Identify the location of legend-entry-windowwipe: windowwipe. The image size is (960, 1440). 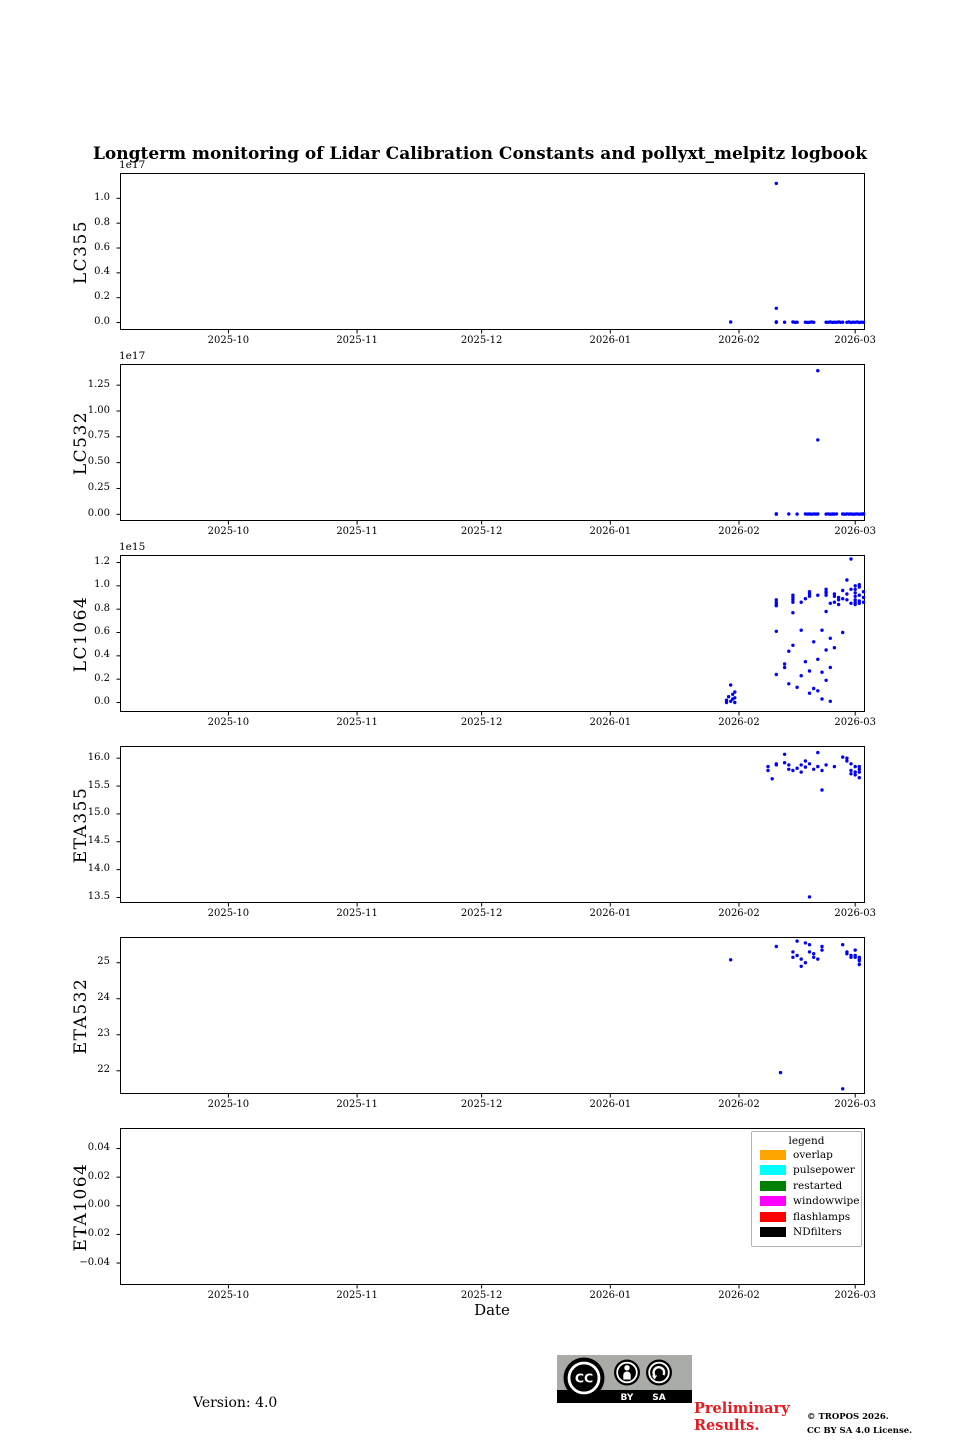
(806, 1202).